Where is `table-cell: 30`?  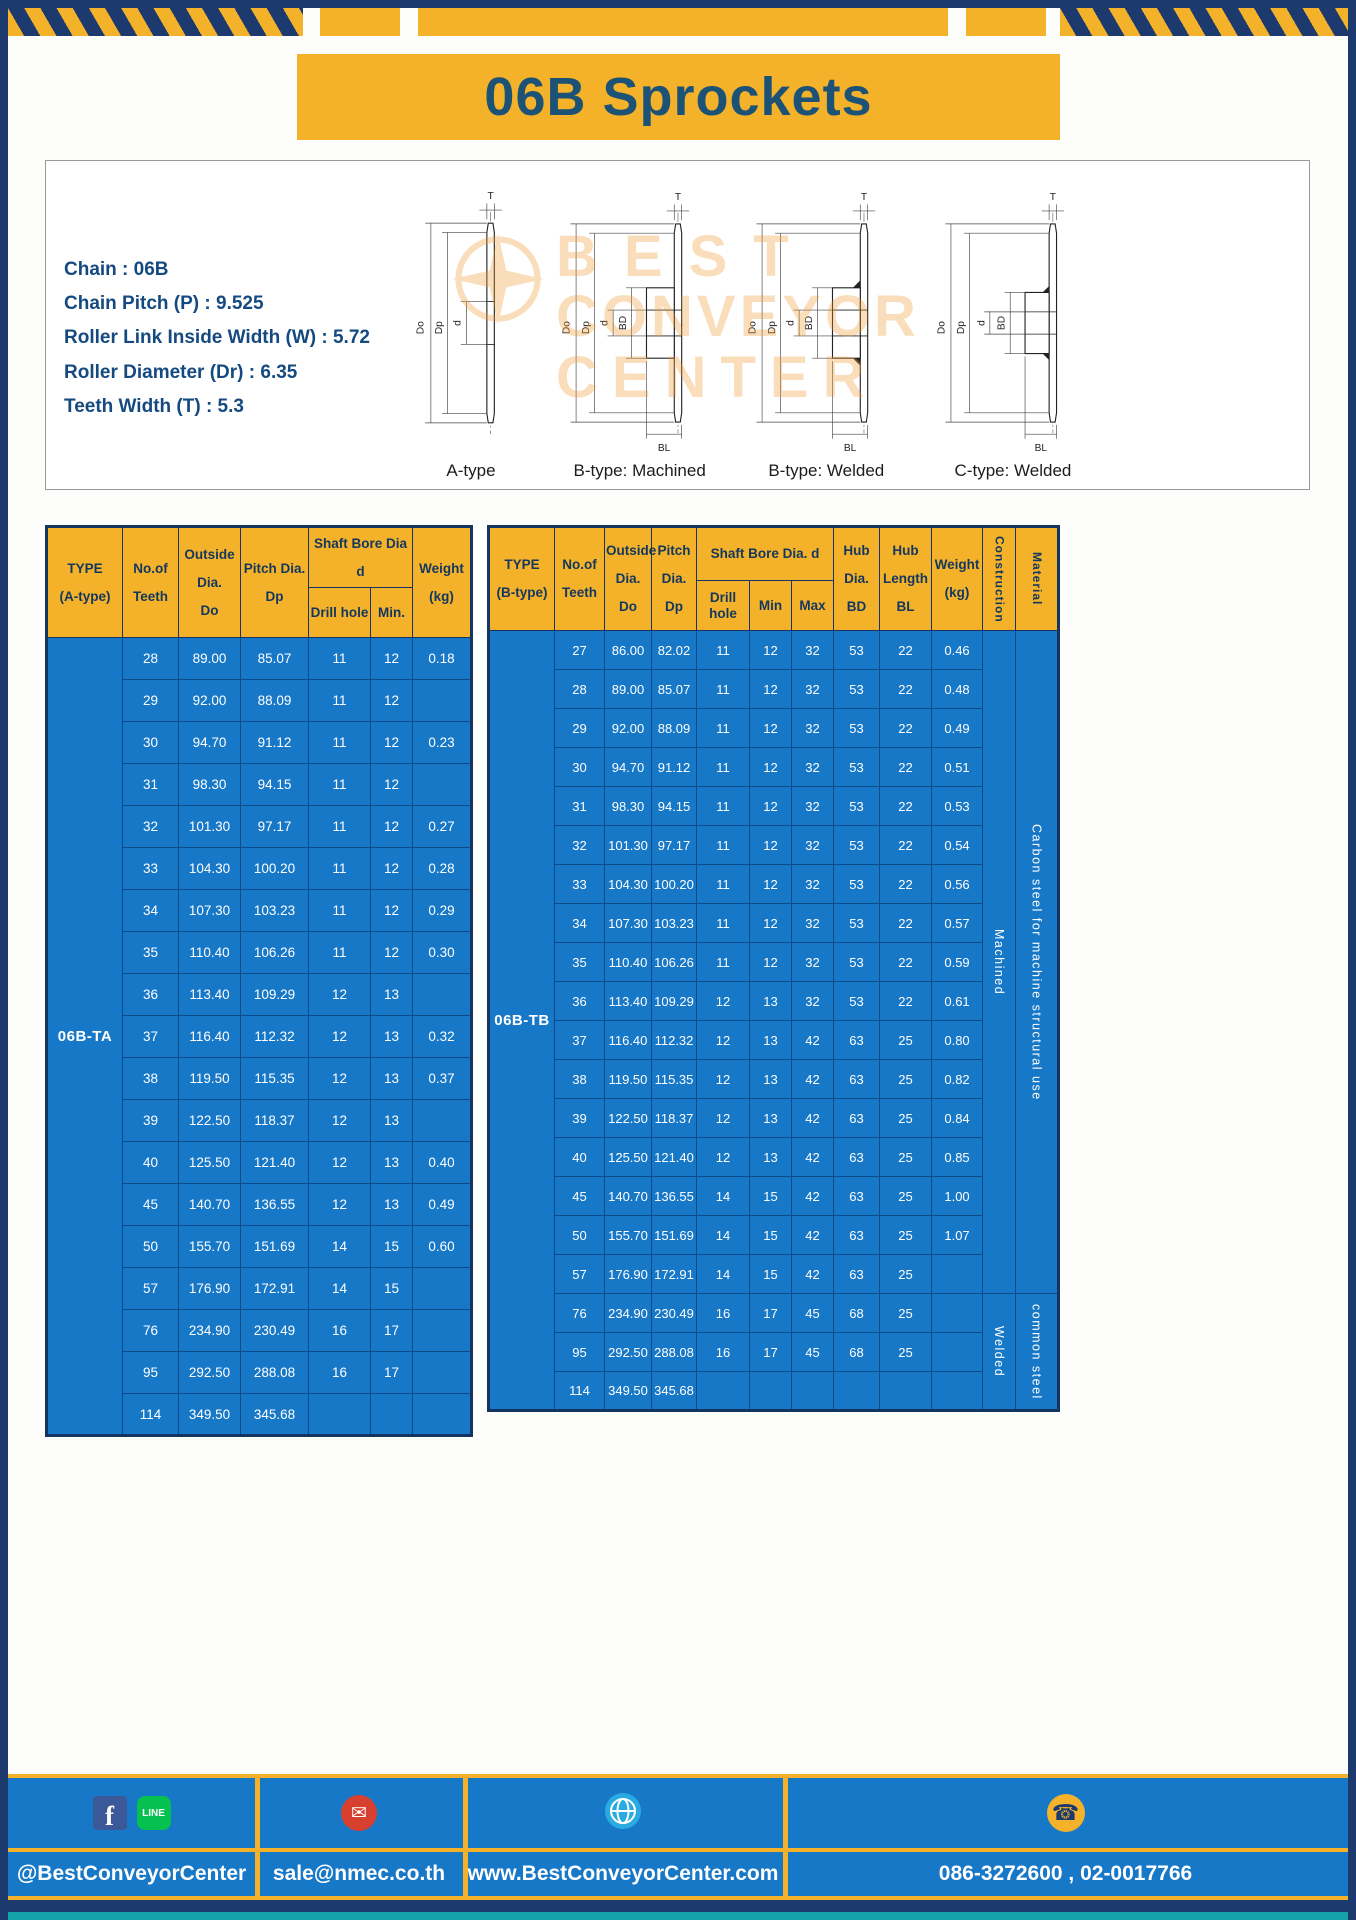
table-cell: 30 is located at coordinates (150, 743).